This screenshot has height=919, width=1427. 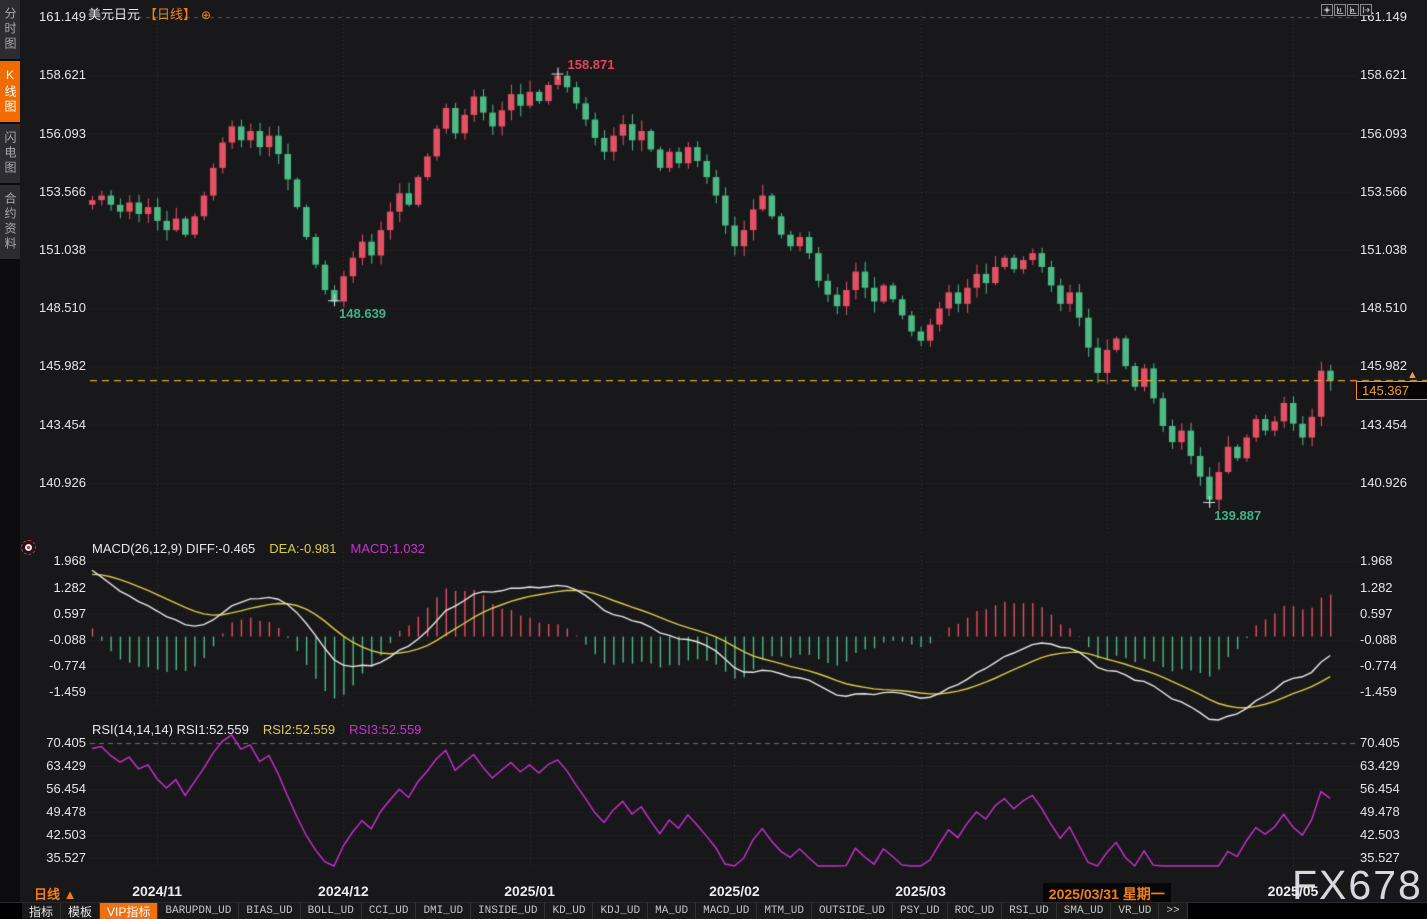 What do you see at coordinates (389, 911) in the screenshot?
I see `tab-CCI_UD: CCI_UD` at bounding box center [389, 911].